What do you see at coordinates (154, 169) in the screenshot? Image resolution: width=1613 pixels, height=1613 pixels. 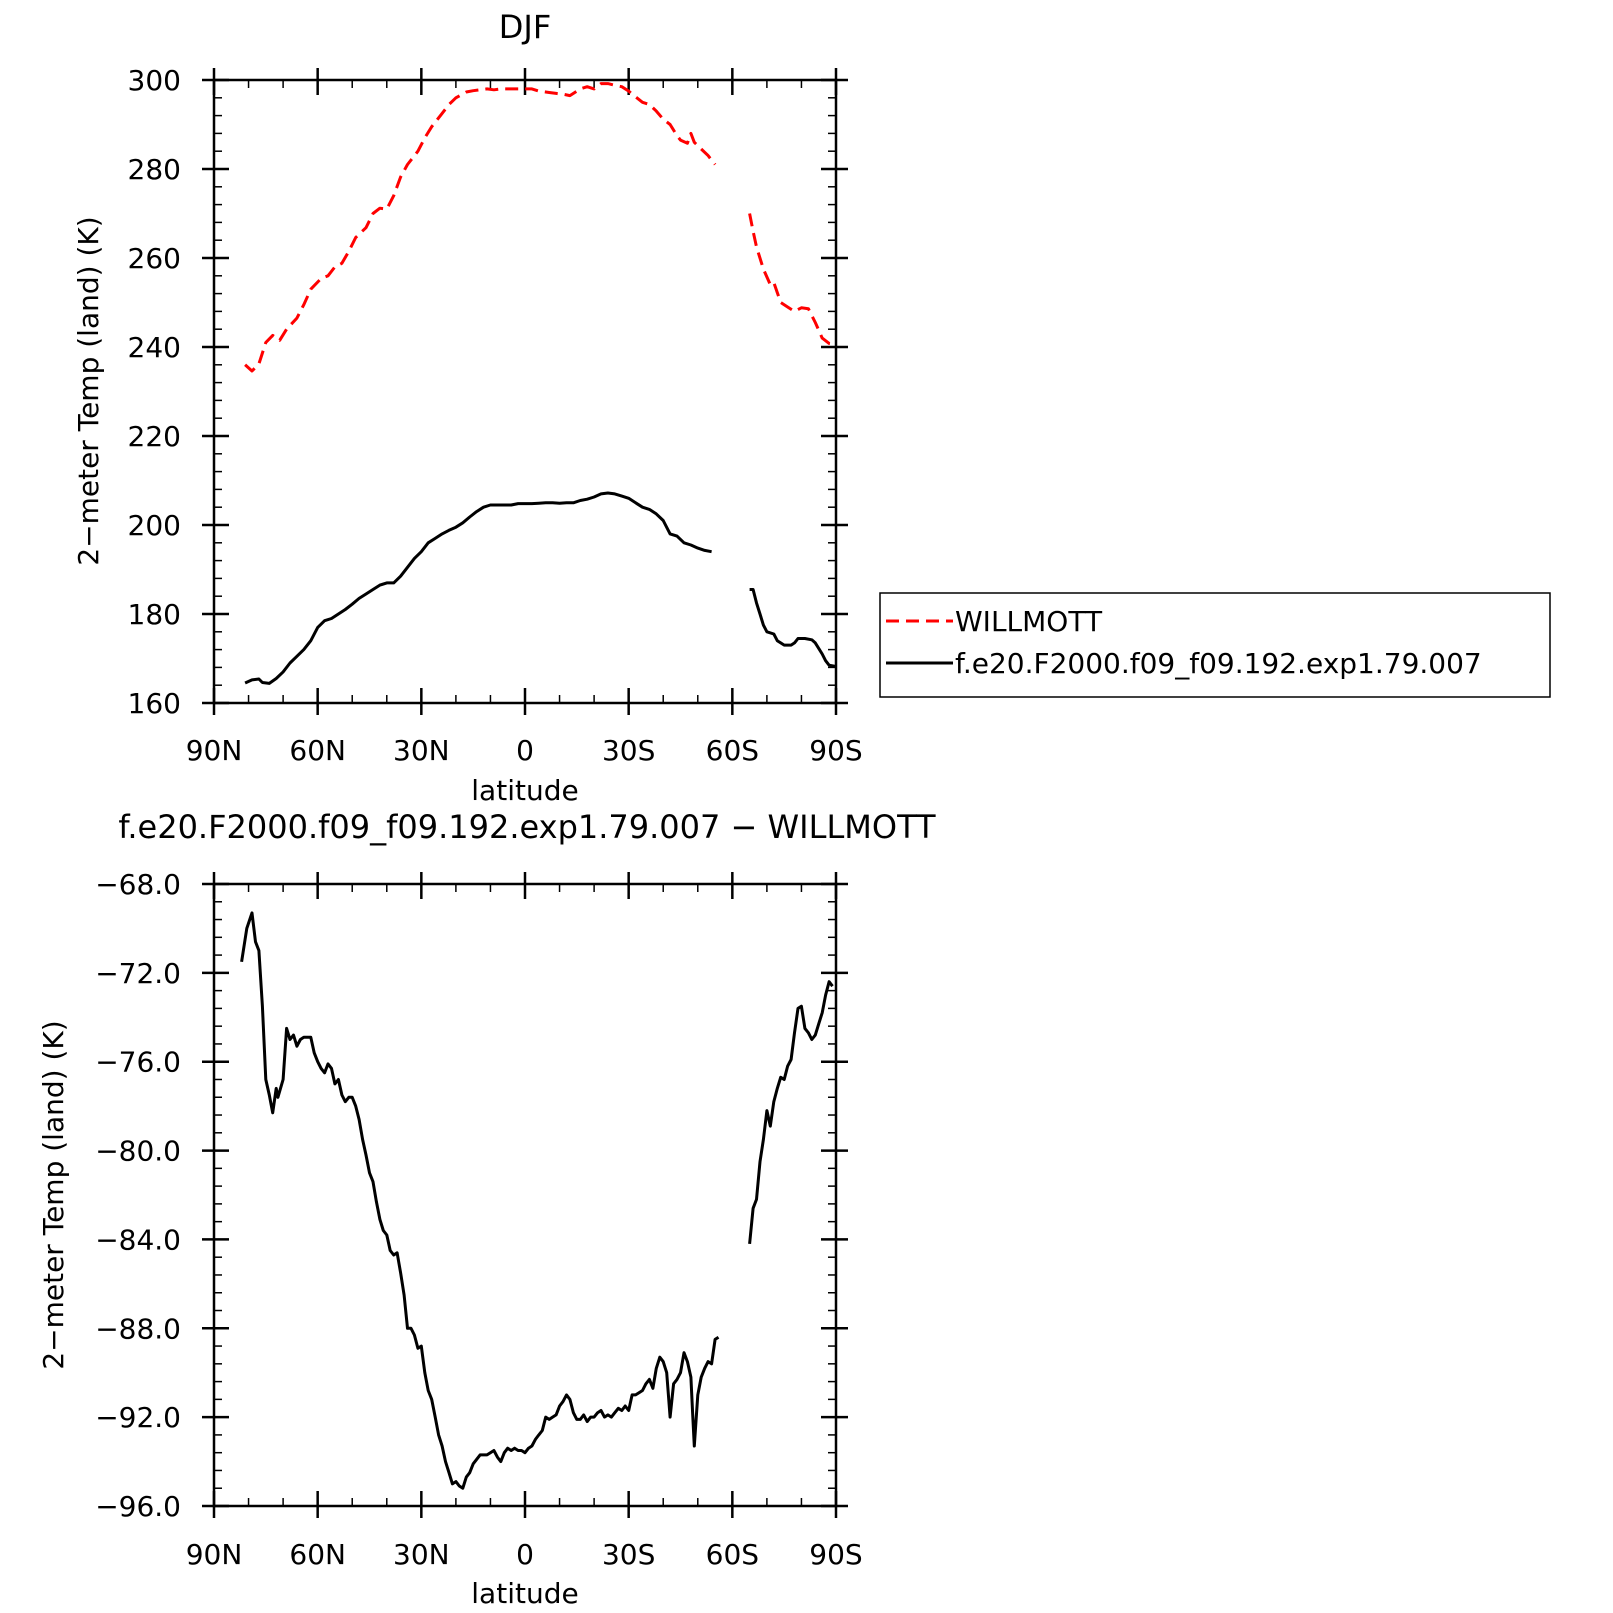 I see `y-tick-label: 280` at bounding box center [154, 169].